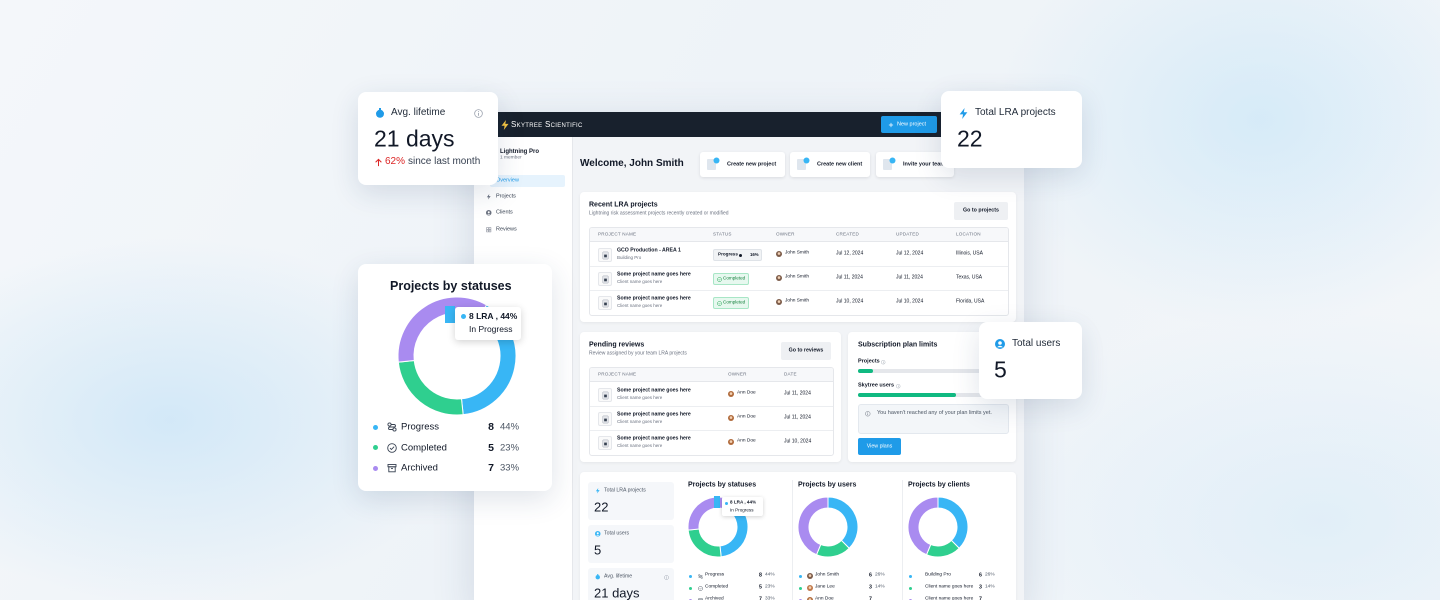  I want to click on review-date: Jul 11, 2024, so click(797, 393).